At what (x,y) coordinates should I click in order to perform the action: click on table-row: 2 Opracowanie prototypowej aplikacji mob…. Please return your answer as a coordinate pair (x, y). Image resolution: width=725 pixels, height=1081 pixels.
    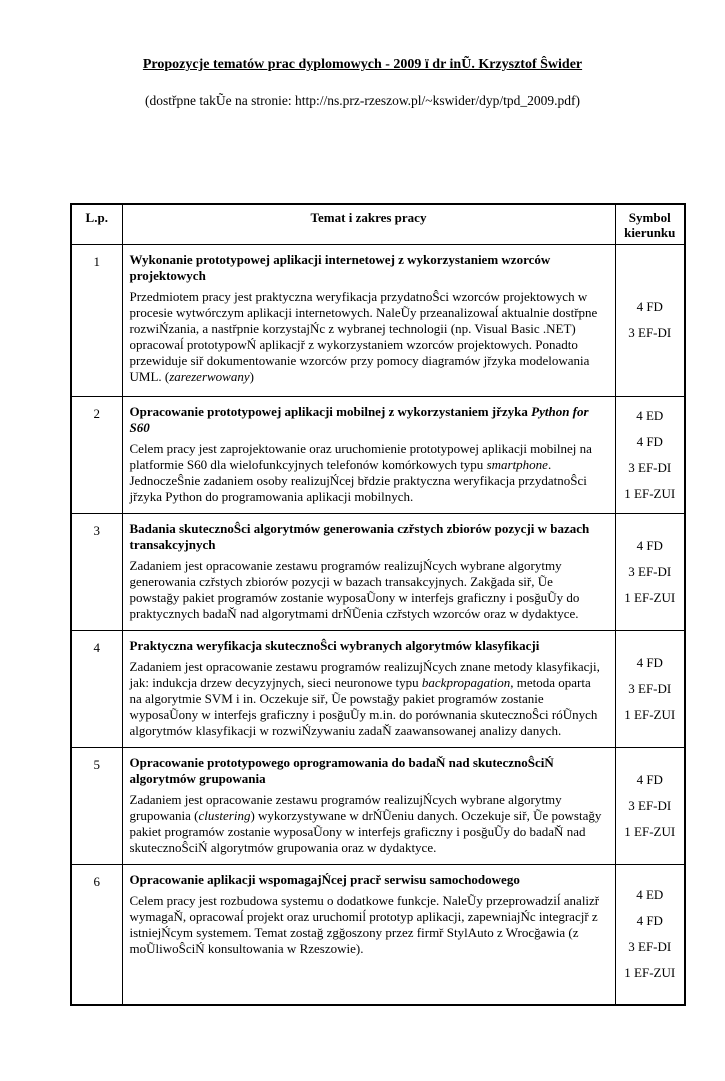
    Looking at the image, I should click on (378, 454).